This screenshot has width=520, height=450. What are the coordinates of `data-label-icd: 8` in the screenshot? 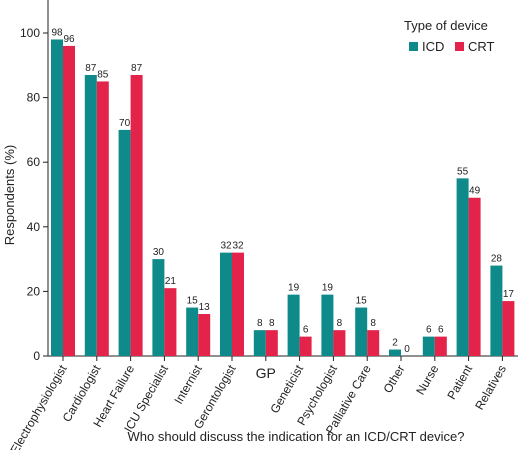 It's located at (260, 323).